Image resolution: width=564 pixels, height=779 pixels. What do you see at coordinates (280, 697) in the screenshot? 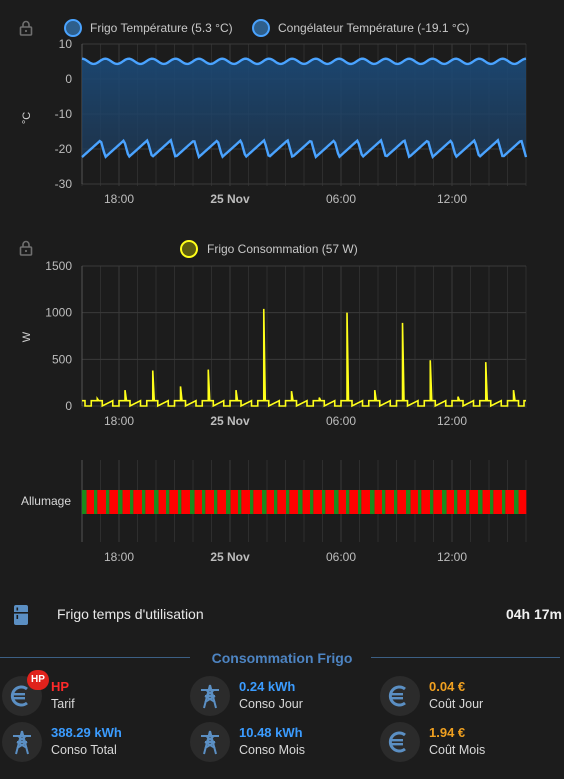
I see `tile-conso-jour: 0.24 kWh Conso Jour` at bounding box center [280, 697].